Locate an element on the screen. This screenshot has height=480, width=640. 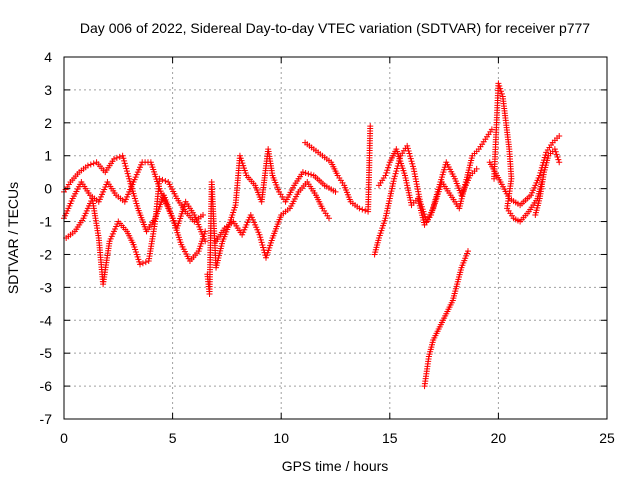
series-sat-h is located at coordinates (427, 187).